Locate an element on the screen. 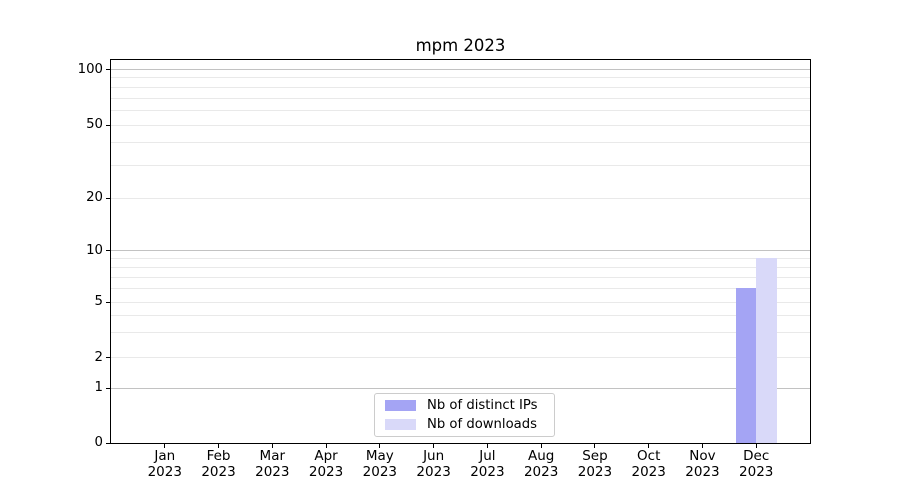 The width and height of the screenshot is (900, 500). x-tick-label-month: May is located at coordinates (379, 456).